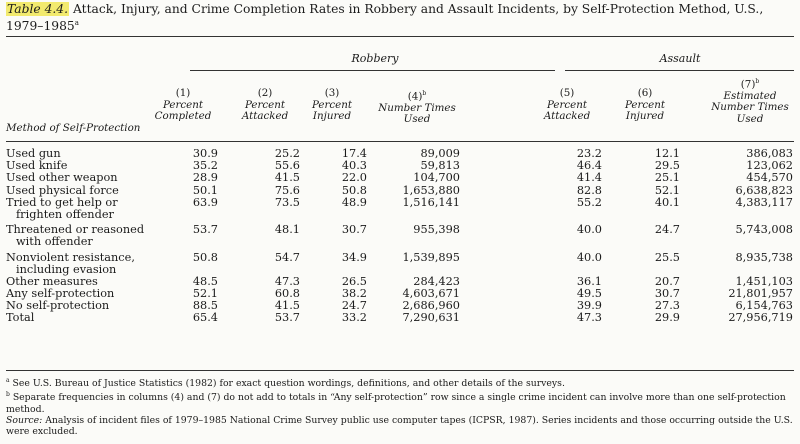 The width and height of the screenshot is (800, 444). What do you see at coordinates (667, 257) in the screenshot?
I see `table-cell: 25.5` at bounding box center [667, 257].